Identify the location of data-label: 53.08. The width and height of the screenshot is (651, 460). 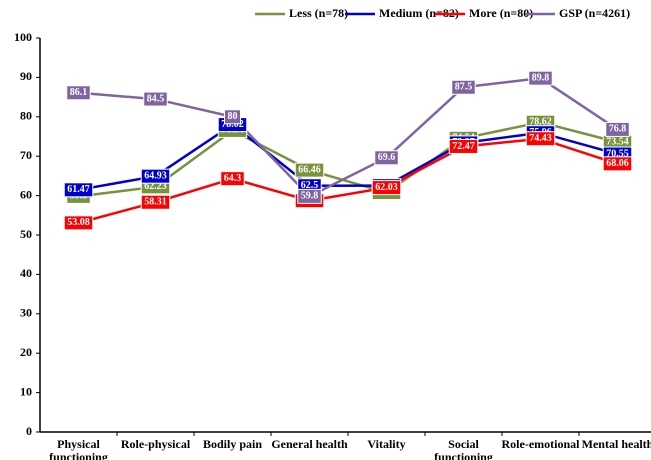
(78, 222).